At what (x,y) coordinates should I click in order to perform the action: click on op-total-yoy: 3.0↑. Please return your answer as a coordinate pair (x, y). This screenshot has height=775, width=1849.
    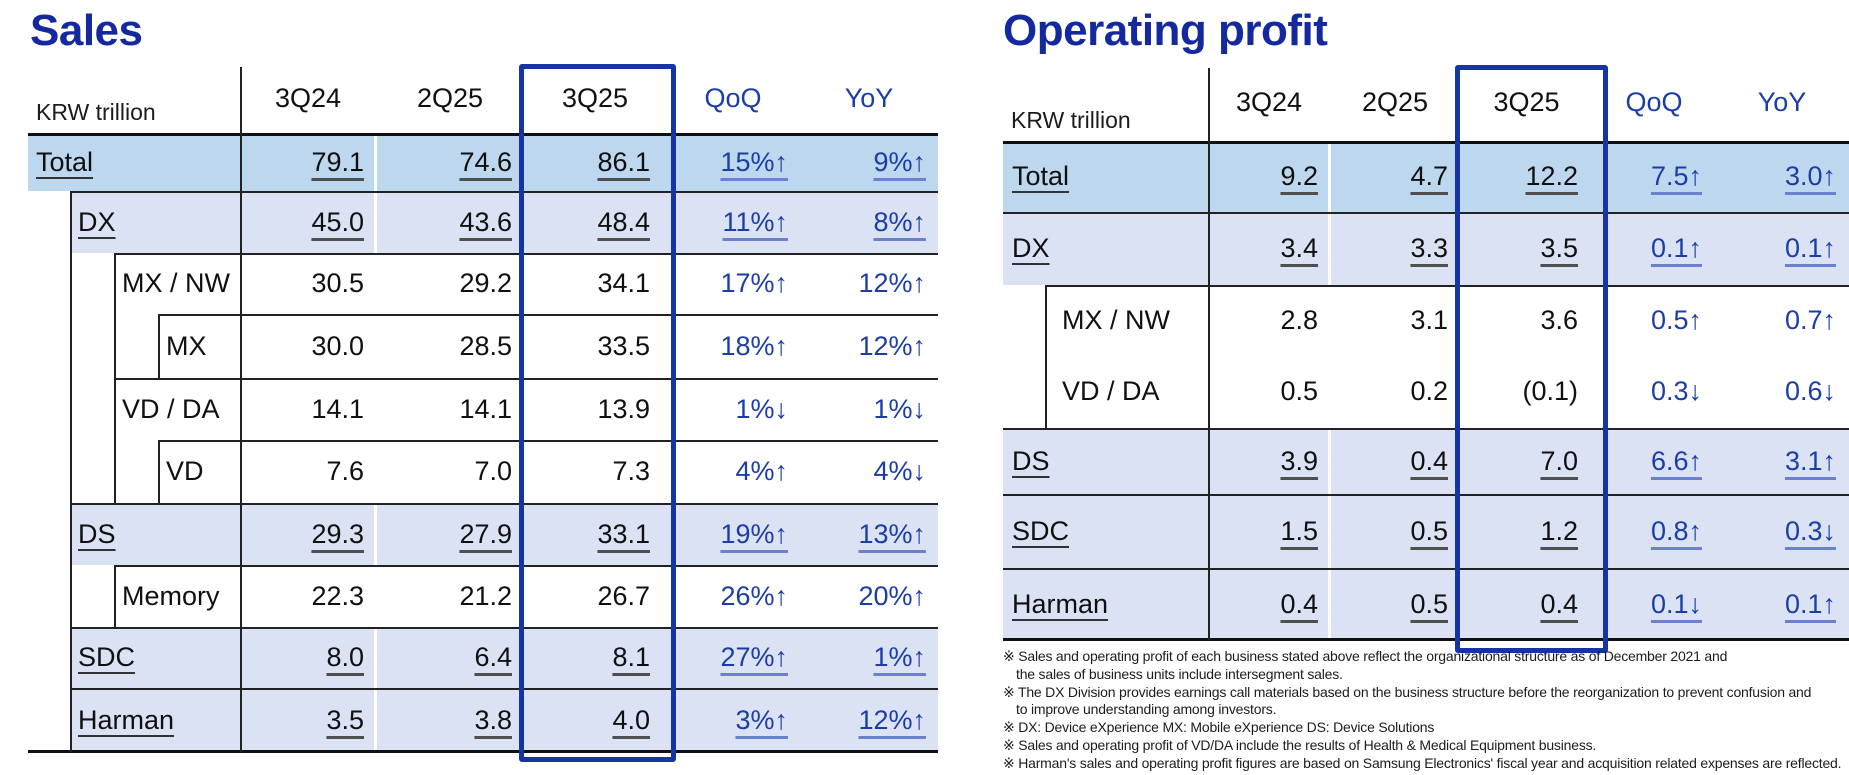
    Looking at the image, I should click on (1810, 176).